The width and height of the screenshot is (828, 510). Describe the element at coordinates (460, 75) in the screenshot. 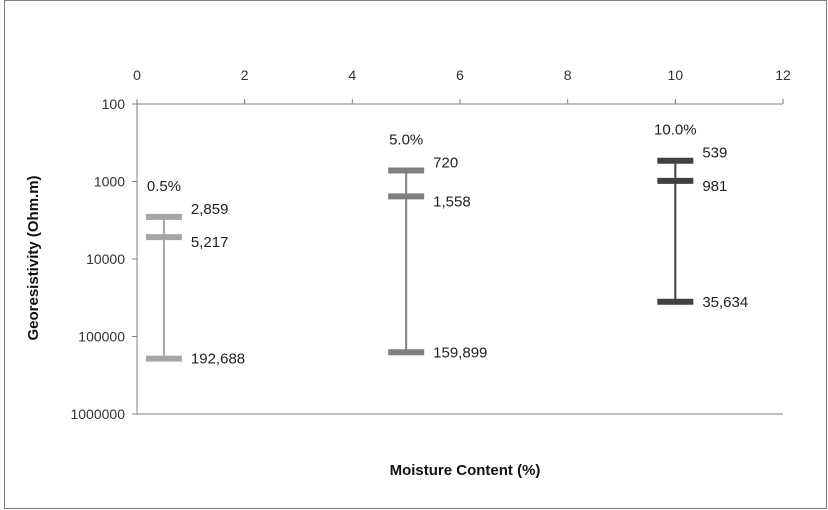

I see `x-tick-label: 6` at that location.